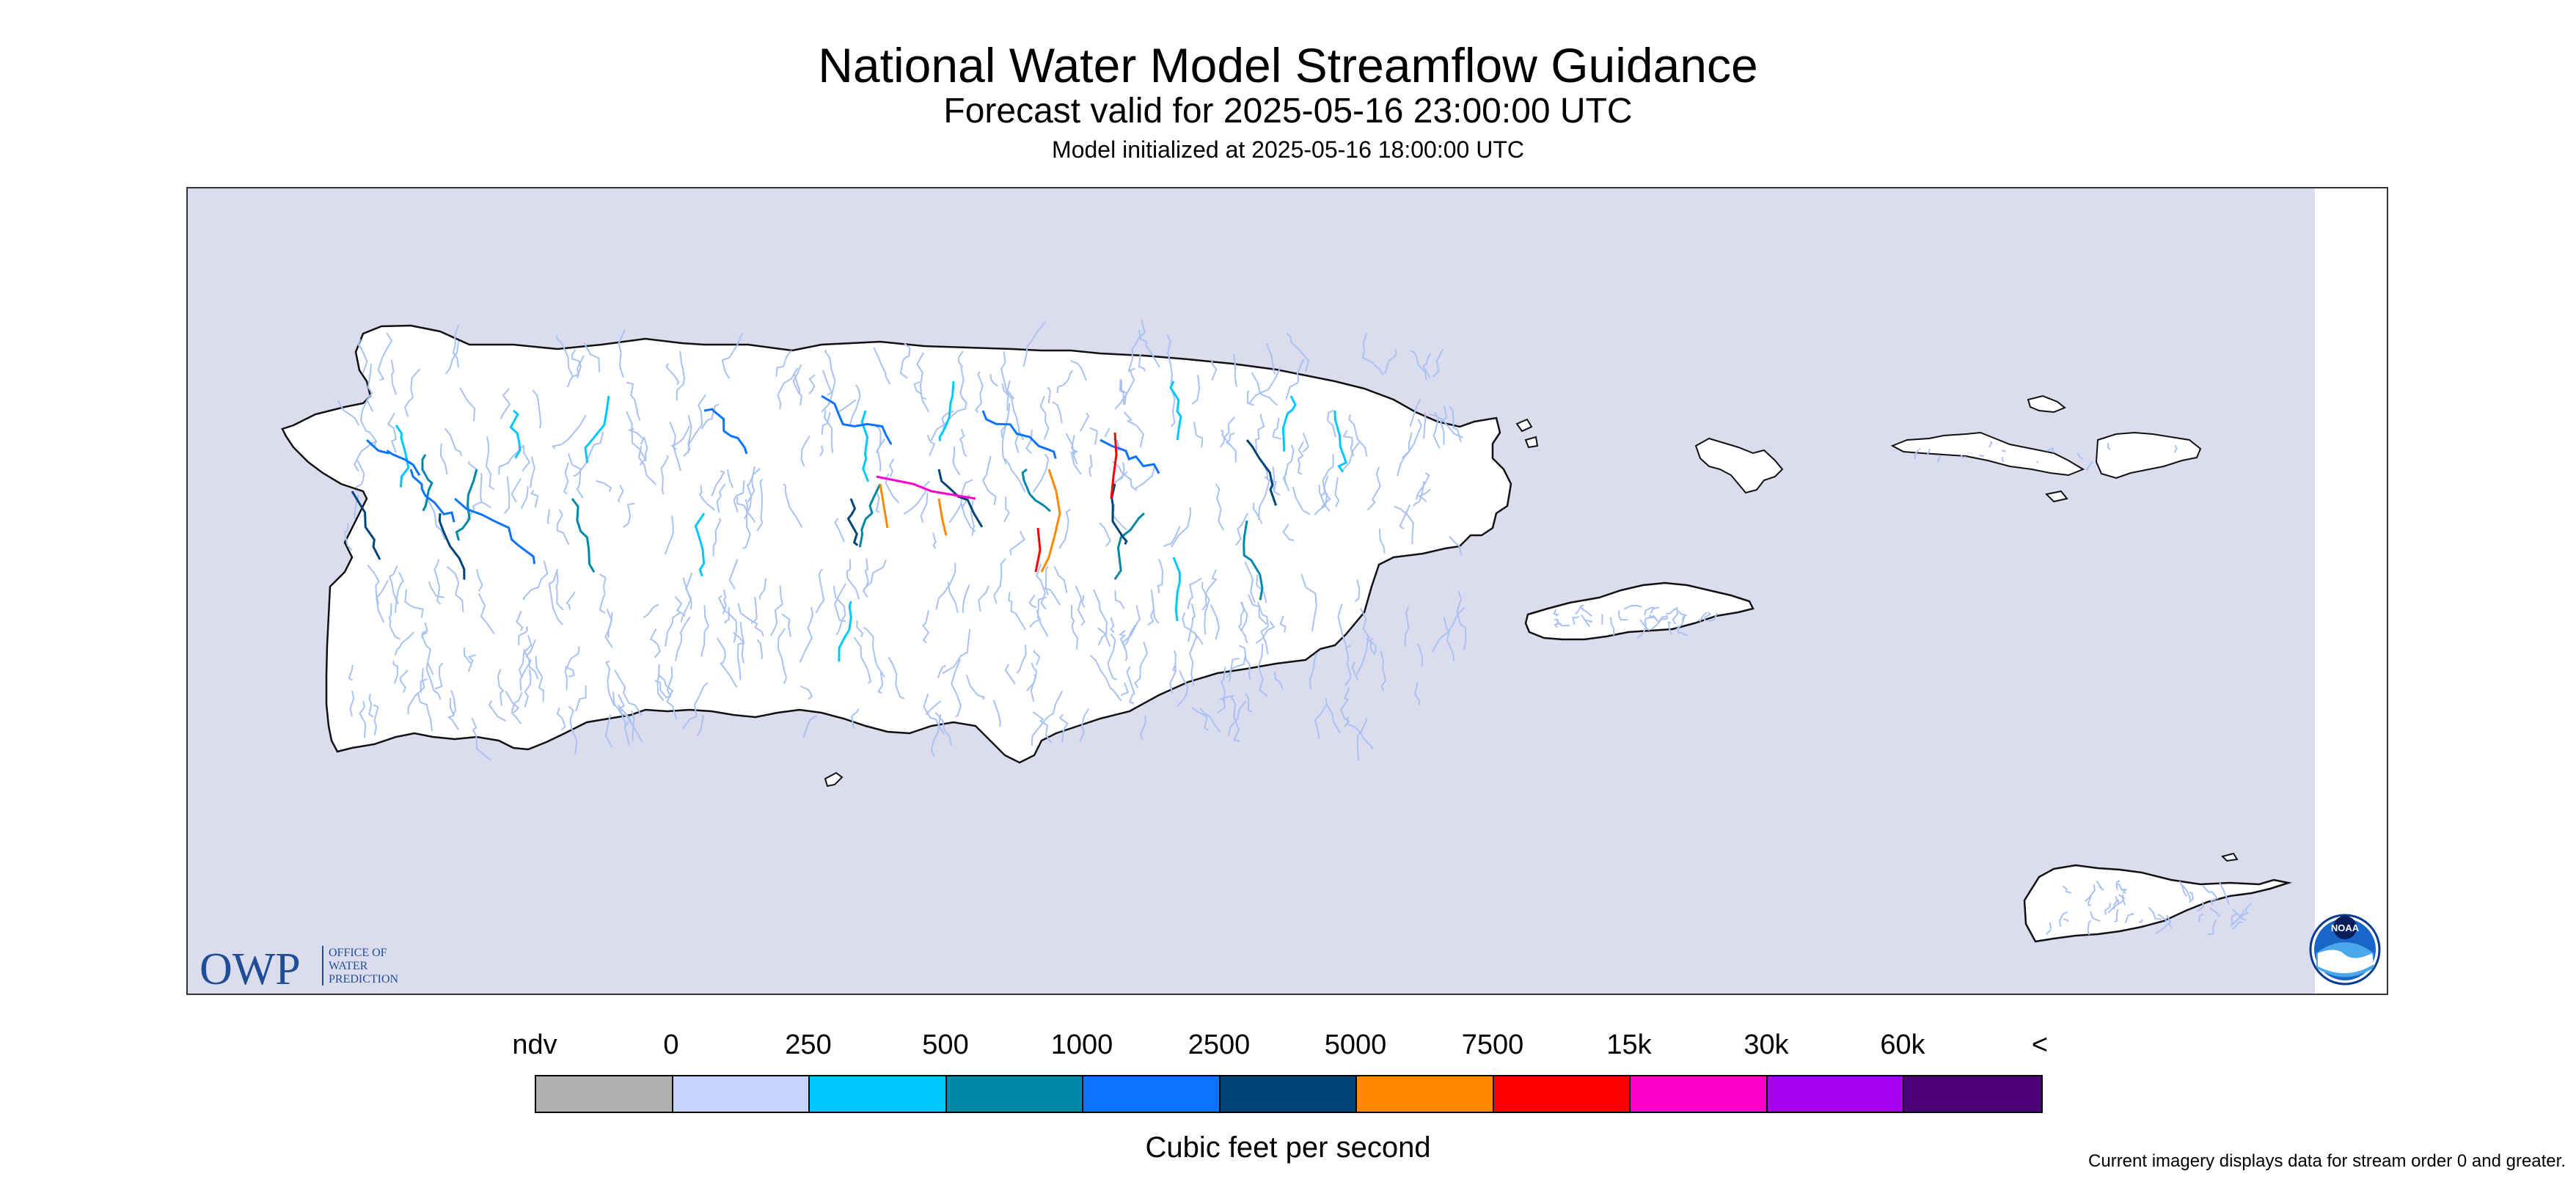 Image resolution: width=2576 pixels, height=1182 pixels. Describe the element at coordinates (2345, 949) in the screenshot. I see `noaa-logo: NOAA` at that location.